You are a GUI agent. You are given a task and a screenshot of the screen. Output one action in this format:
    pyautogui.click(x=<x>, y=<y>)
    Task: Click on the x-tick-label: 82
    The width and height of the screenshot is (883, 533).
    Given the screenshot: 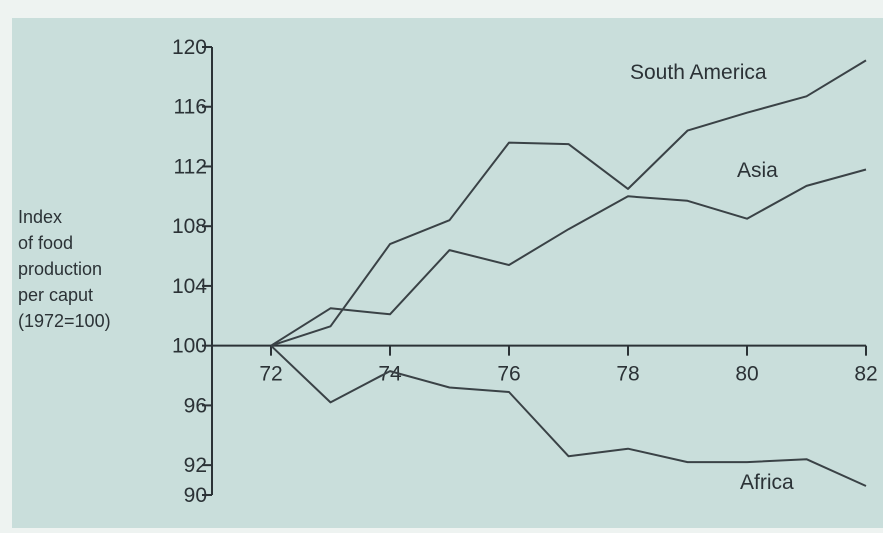 What is the action you would take?
    pyautogui.click(x=865, y=374)
    